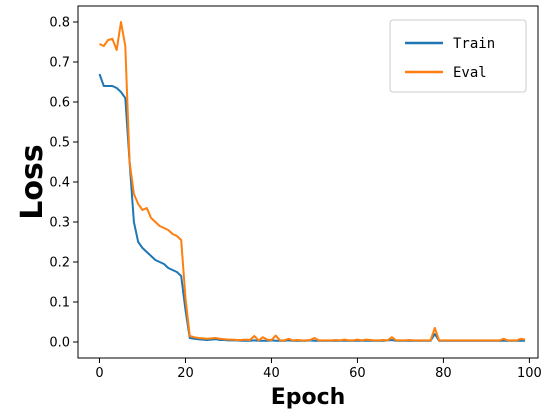 Image resolution: width=550 pixels, height=414 pixels. What do you see at coordinates (59, 23) in the screenshot?
I see `y-tick-label: 0.8` at bounding box center [59, 23].